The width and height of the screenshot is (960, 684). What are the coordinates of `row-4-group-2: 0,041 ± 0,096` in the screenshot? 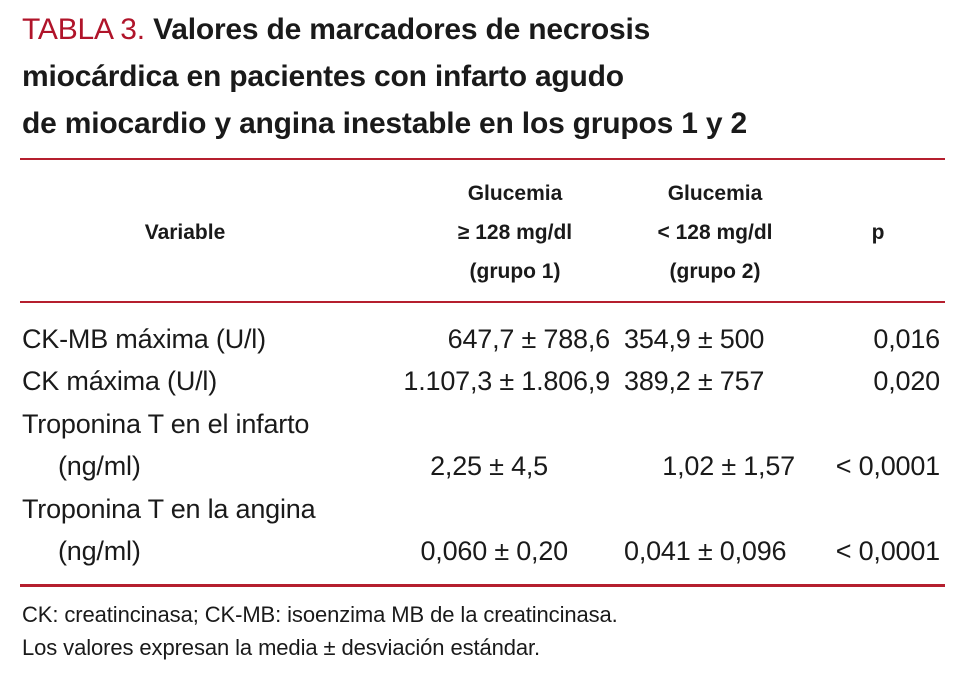 It's located at (705, 551).